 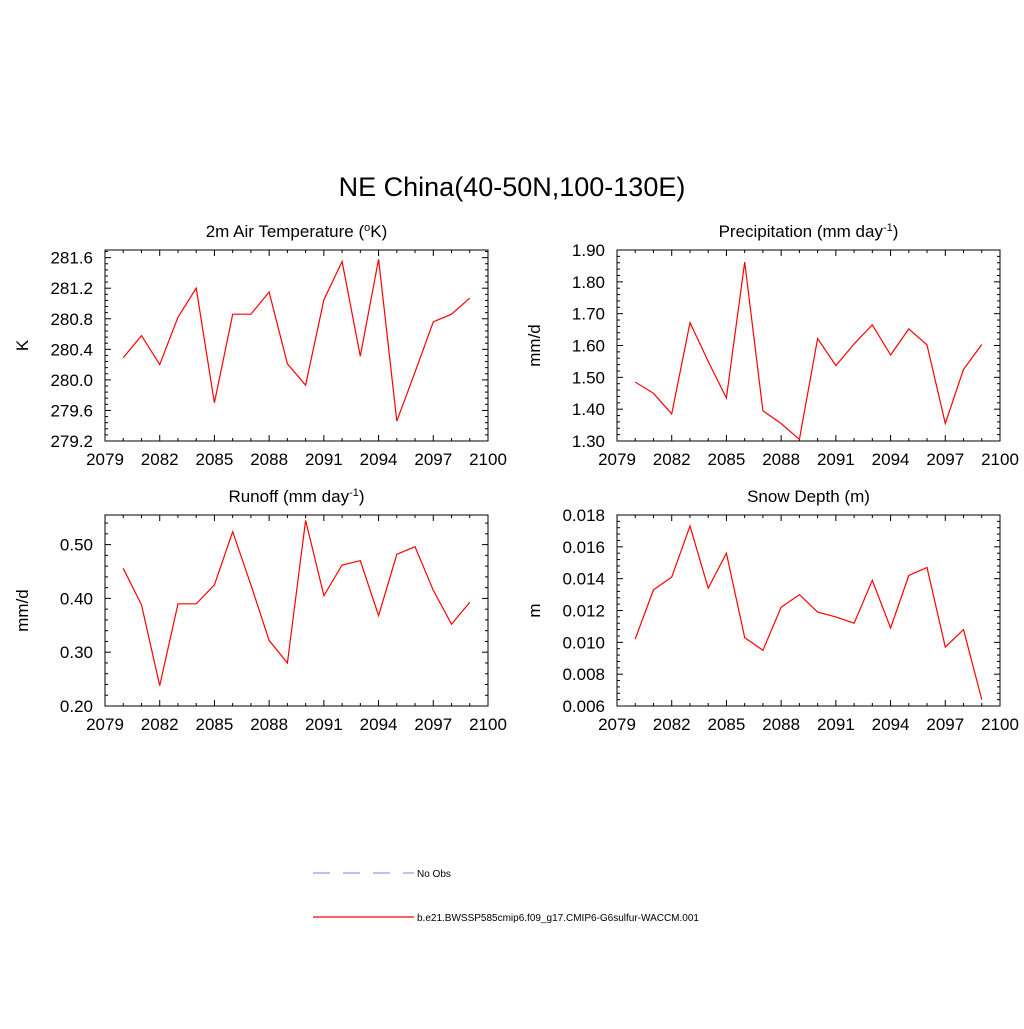 I want to click on temperature-frame, so click(x=296, y=345).